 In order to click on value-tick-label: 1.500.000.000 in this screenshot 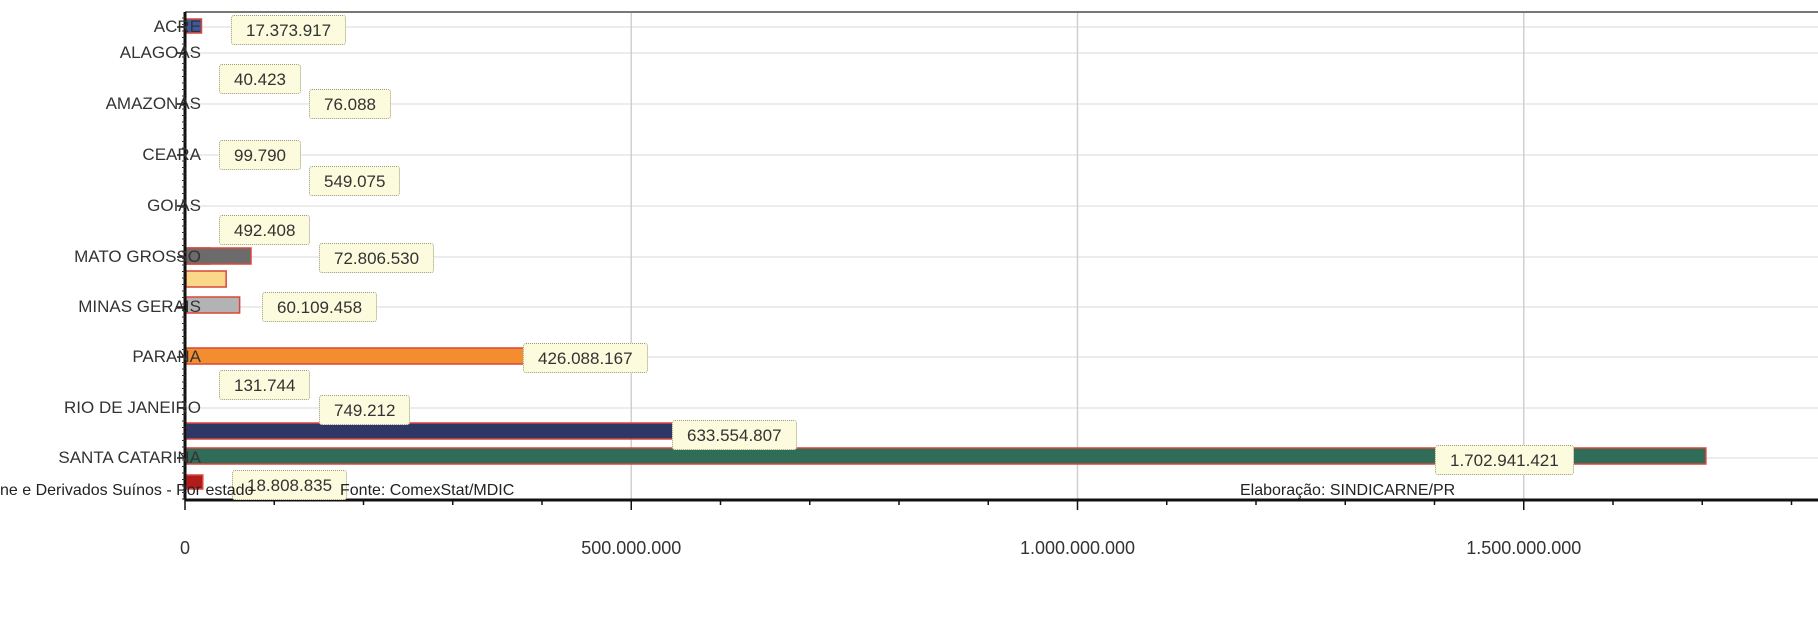, I will do `click(1524, 548)`.